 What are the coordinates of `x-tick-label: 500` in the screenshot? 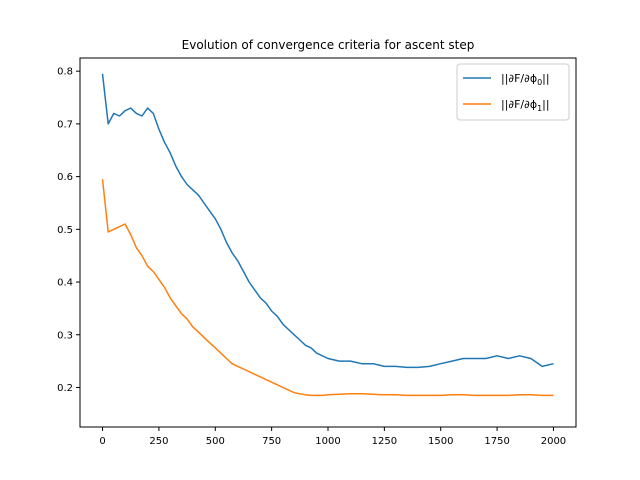 It's located at (215, 441).